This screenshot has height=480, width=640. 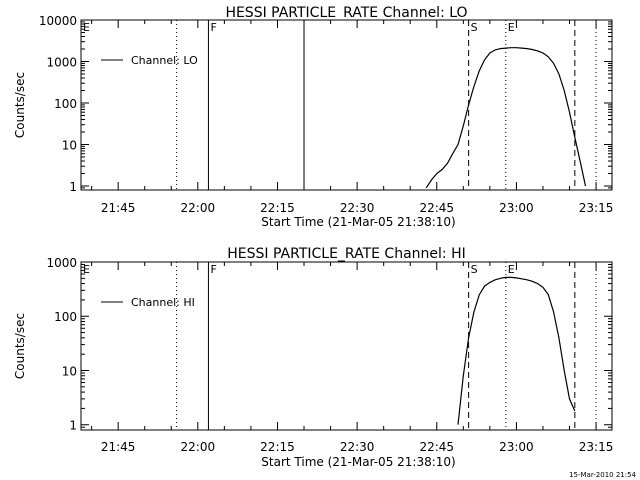 What do you see at coordinates (163, 302) in the screenshot?
I see `legend-label: Channel: HI` at bounding box center [163, 302].